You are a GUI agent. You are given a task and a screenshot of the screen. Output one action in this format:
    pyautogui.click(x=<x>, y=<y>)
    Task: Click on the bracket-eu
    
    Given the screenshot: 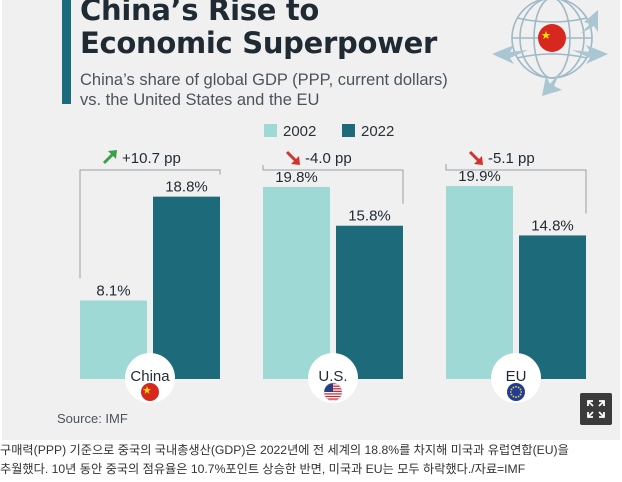 What is the action you would take?
    pyautogui.click(x=516, y=188)
    